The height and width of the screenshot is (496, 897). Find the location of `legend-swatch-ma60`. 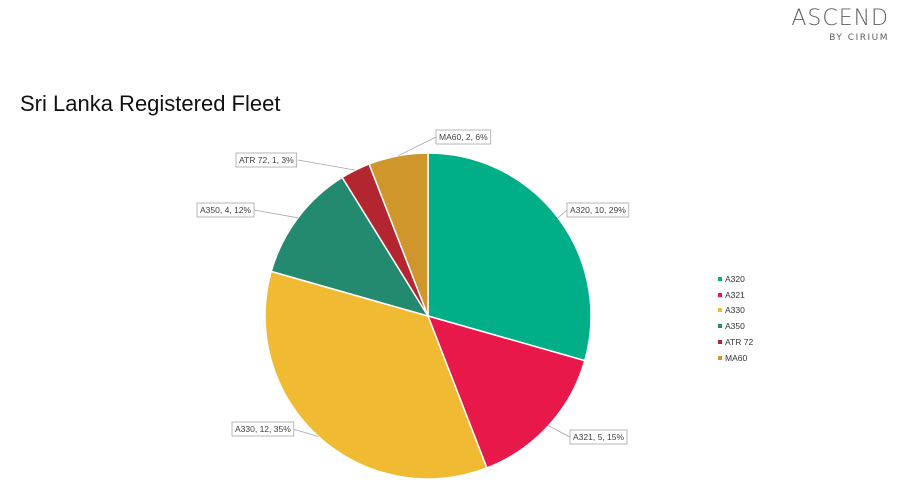

legend-swatch-ma60 is located at coordinates (720, 357).